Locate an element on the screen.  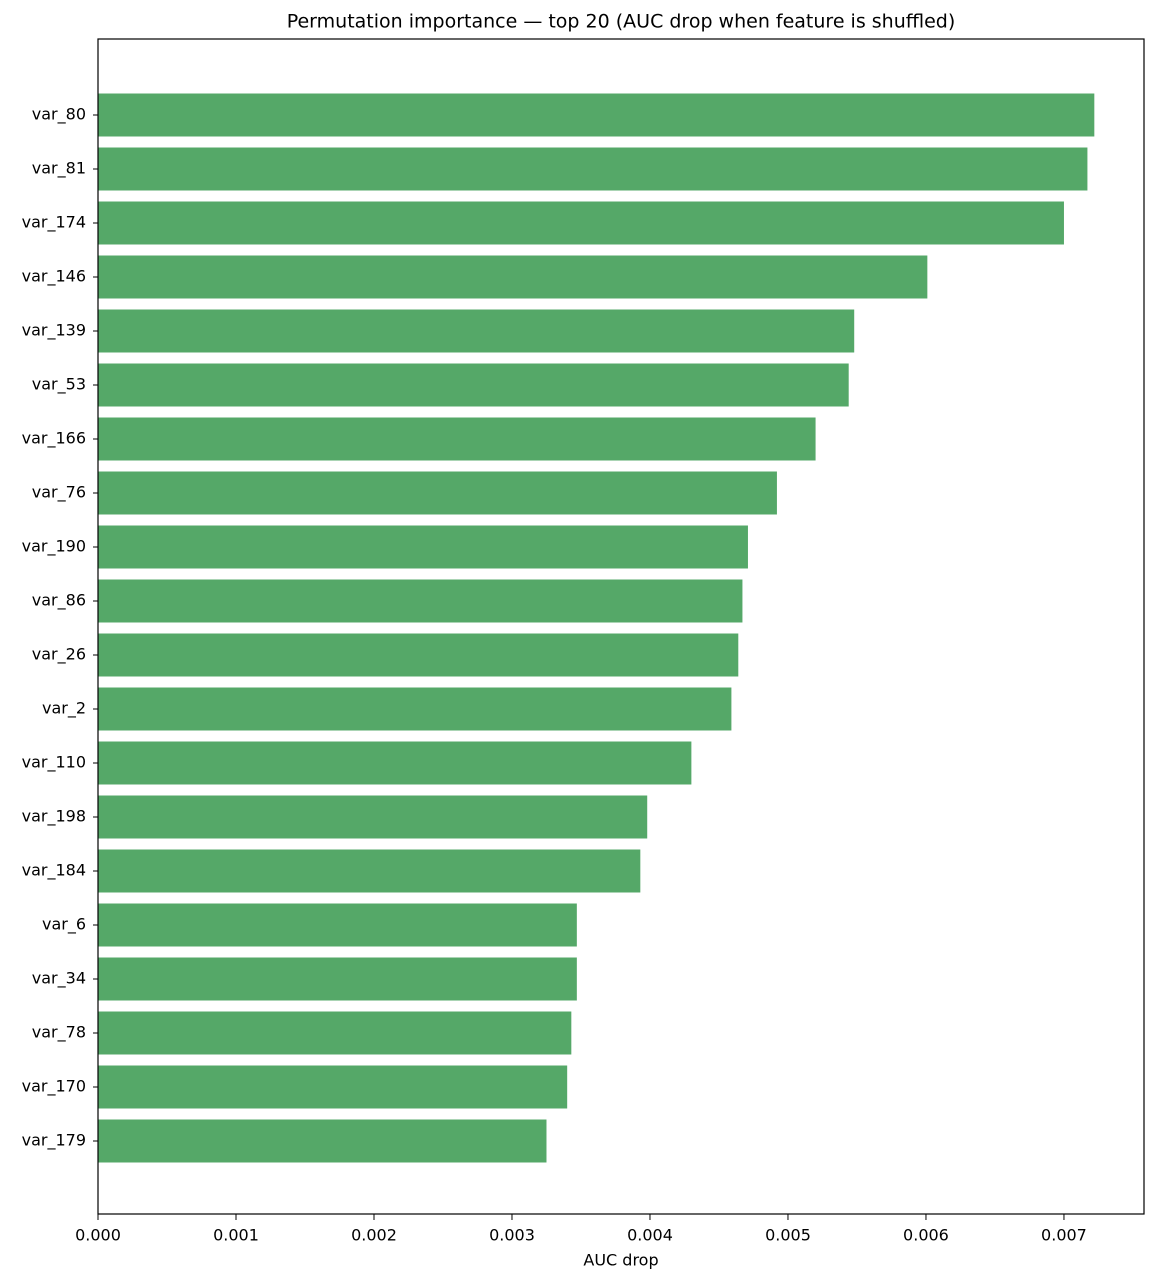
y-tick-label: var_174 is located at coordinates (54, 223).